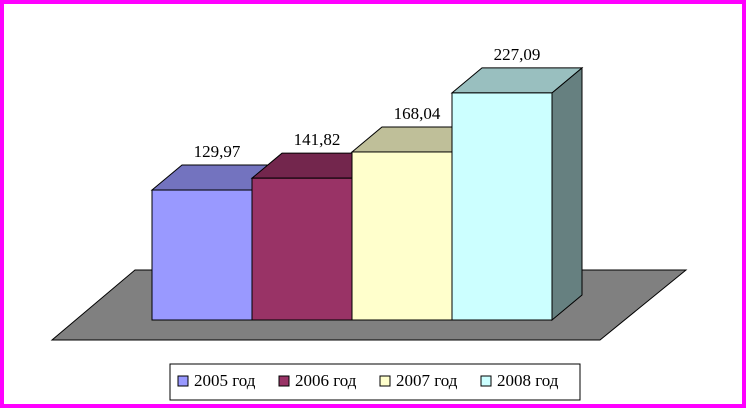 The height and width of the screenshot is (408, 746). What do you see at coordinates (326, 380) in the screenshot?
I see `legend-label: 2006 год` at bounding box center [326, 380].